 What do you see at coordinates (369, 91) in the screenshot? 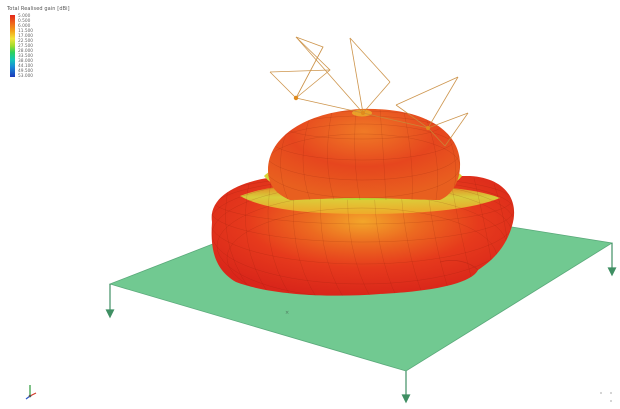
I see `antenna-wire-frame` at bounding box center [369, 91].